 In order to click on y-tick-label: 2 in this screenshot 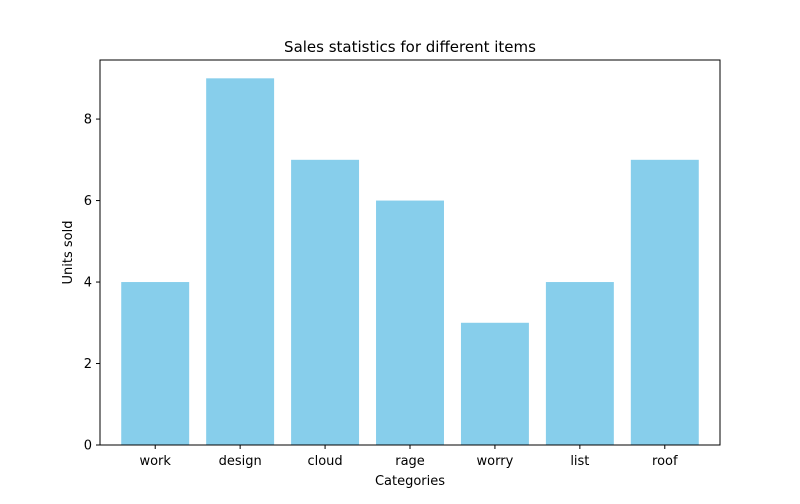, I will do `click(88, 364)`.